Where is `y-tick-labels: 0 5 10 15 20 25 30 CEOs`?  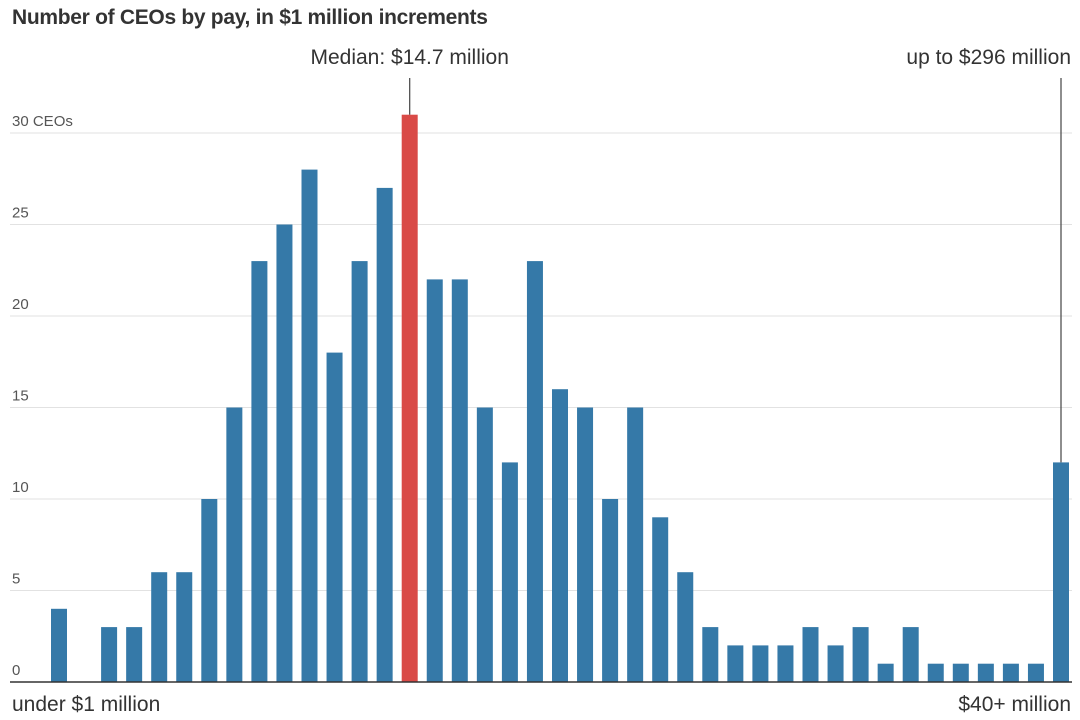
y-tick-labels: 0 5 10 15 20 25 30 CEOs is located at coordinates (42, 396).